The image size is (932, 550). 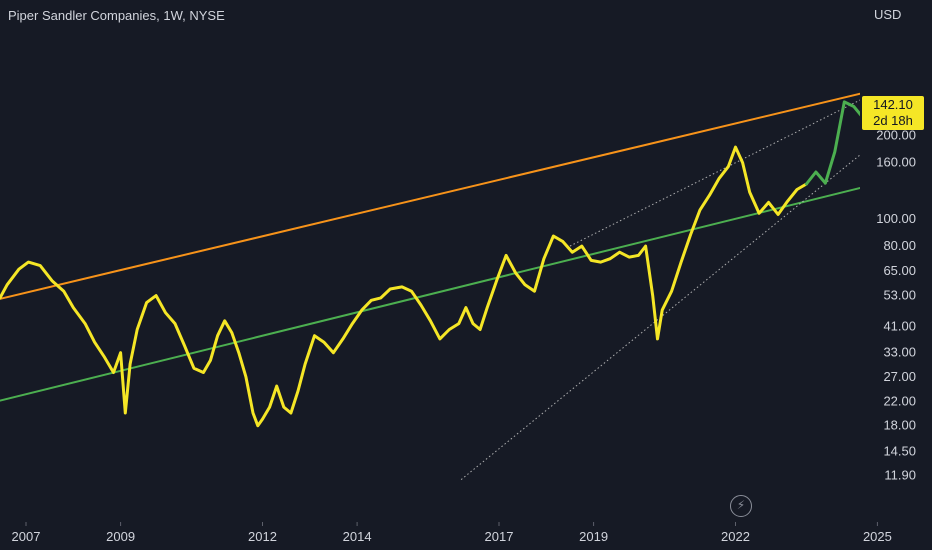 What do you see at coordinates (452, 533) in the screenshot?
I see `time-axis: 2007 2009 2012 2014 2017 2019 2022 2025` at bounding box center [452, 533].